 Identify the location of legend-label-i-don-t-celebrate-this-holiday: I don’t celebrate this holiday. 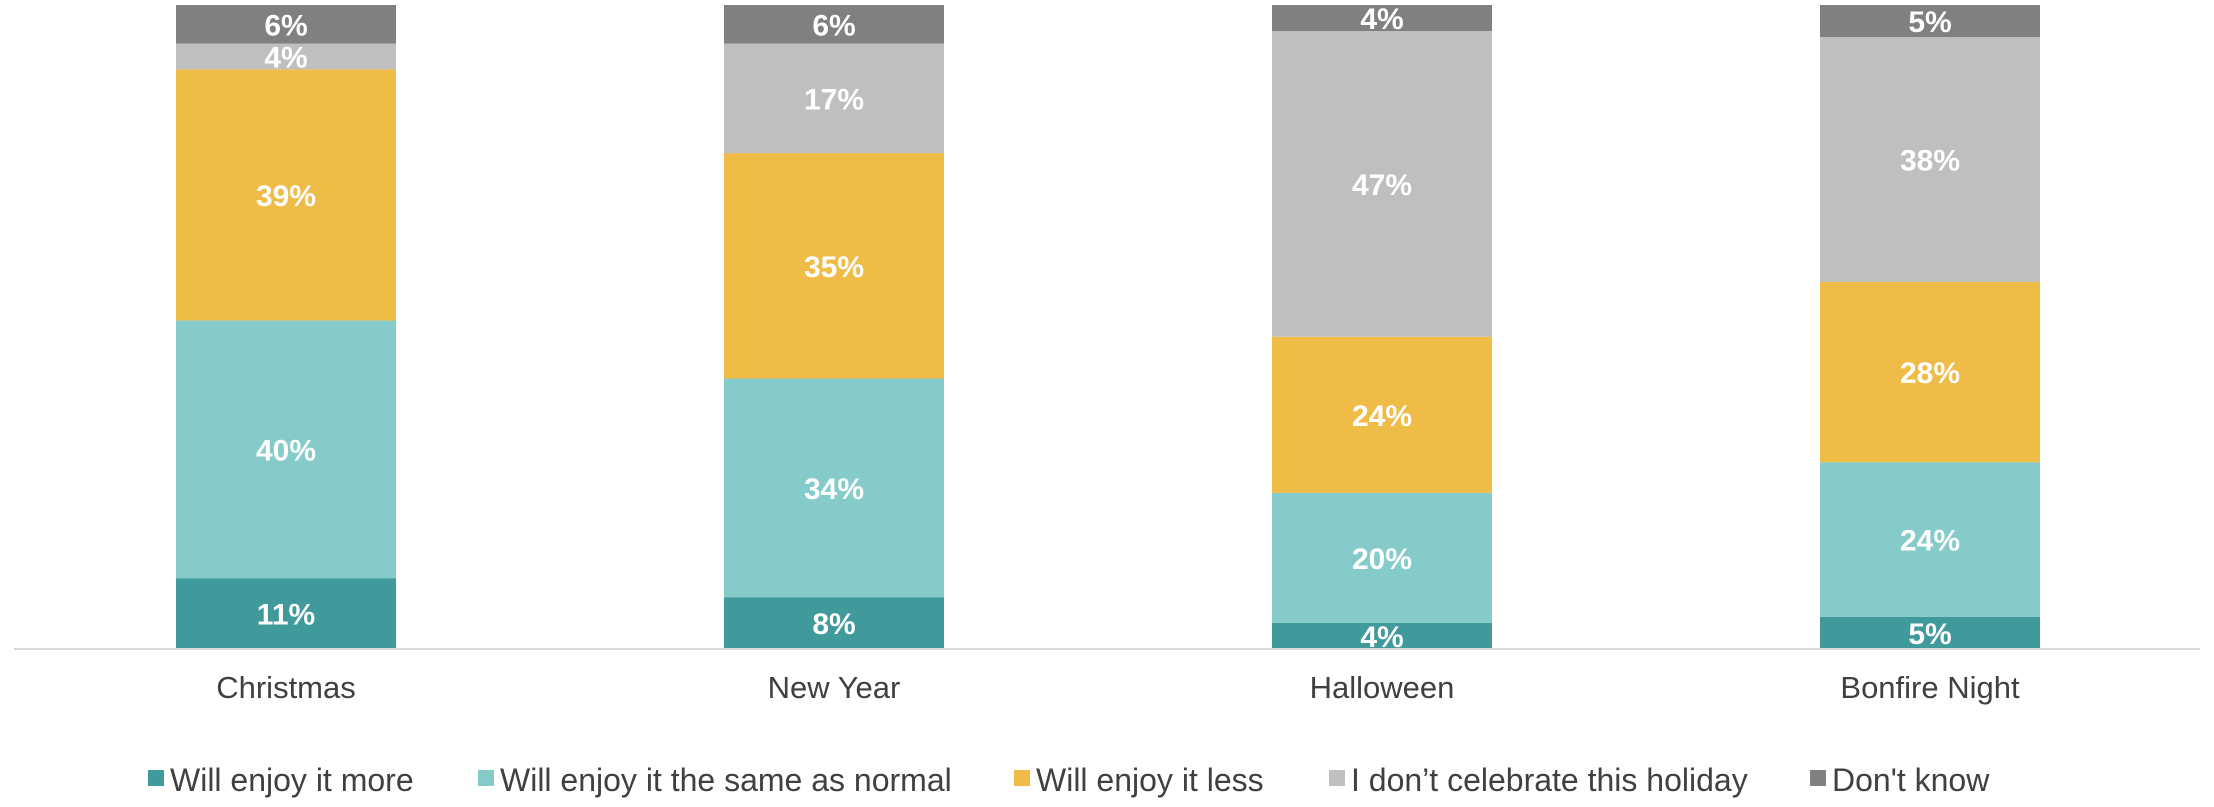
(1549, 780).